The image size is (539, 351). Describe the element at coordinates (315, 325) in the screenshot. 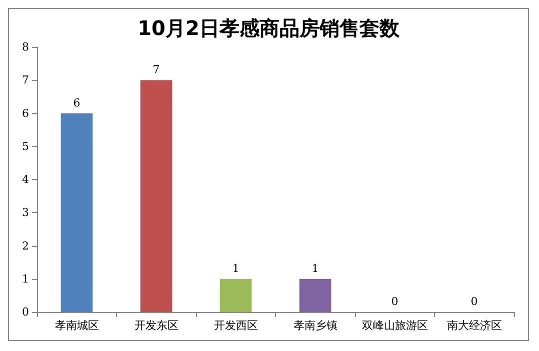

I see `x-tick-label: 孝南乡镇` at that location.